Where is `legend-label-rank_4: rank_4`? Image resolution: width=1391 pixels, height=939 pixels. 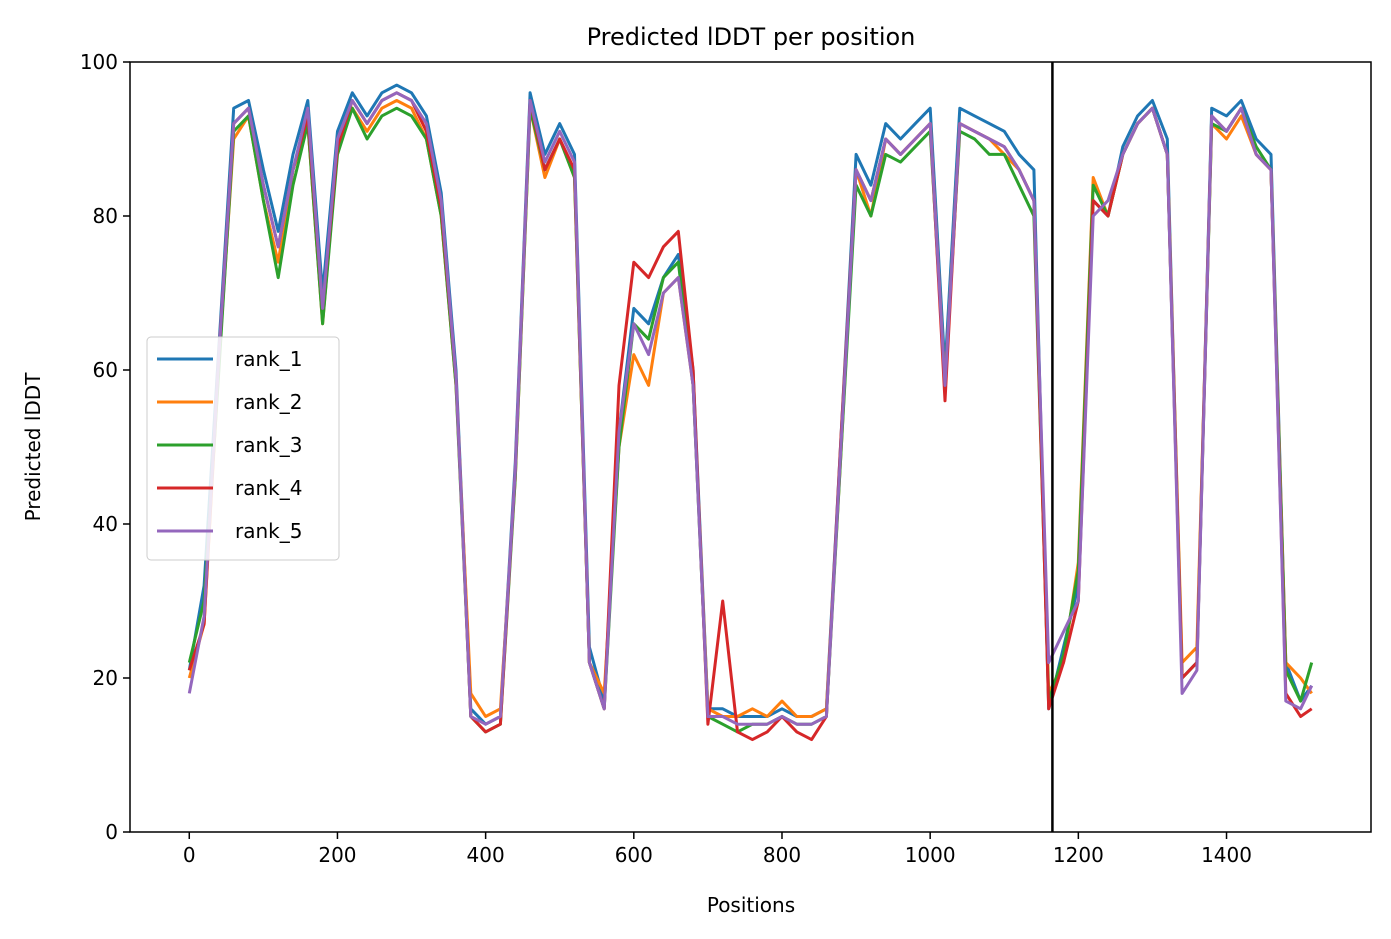
legend-label-rank_4: rank_4 is located at coordinates (268, 488).